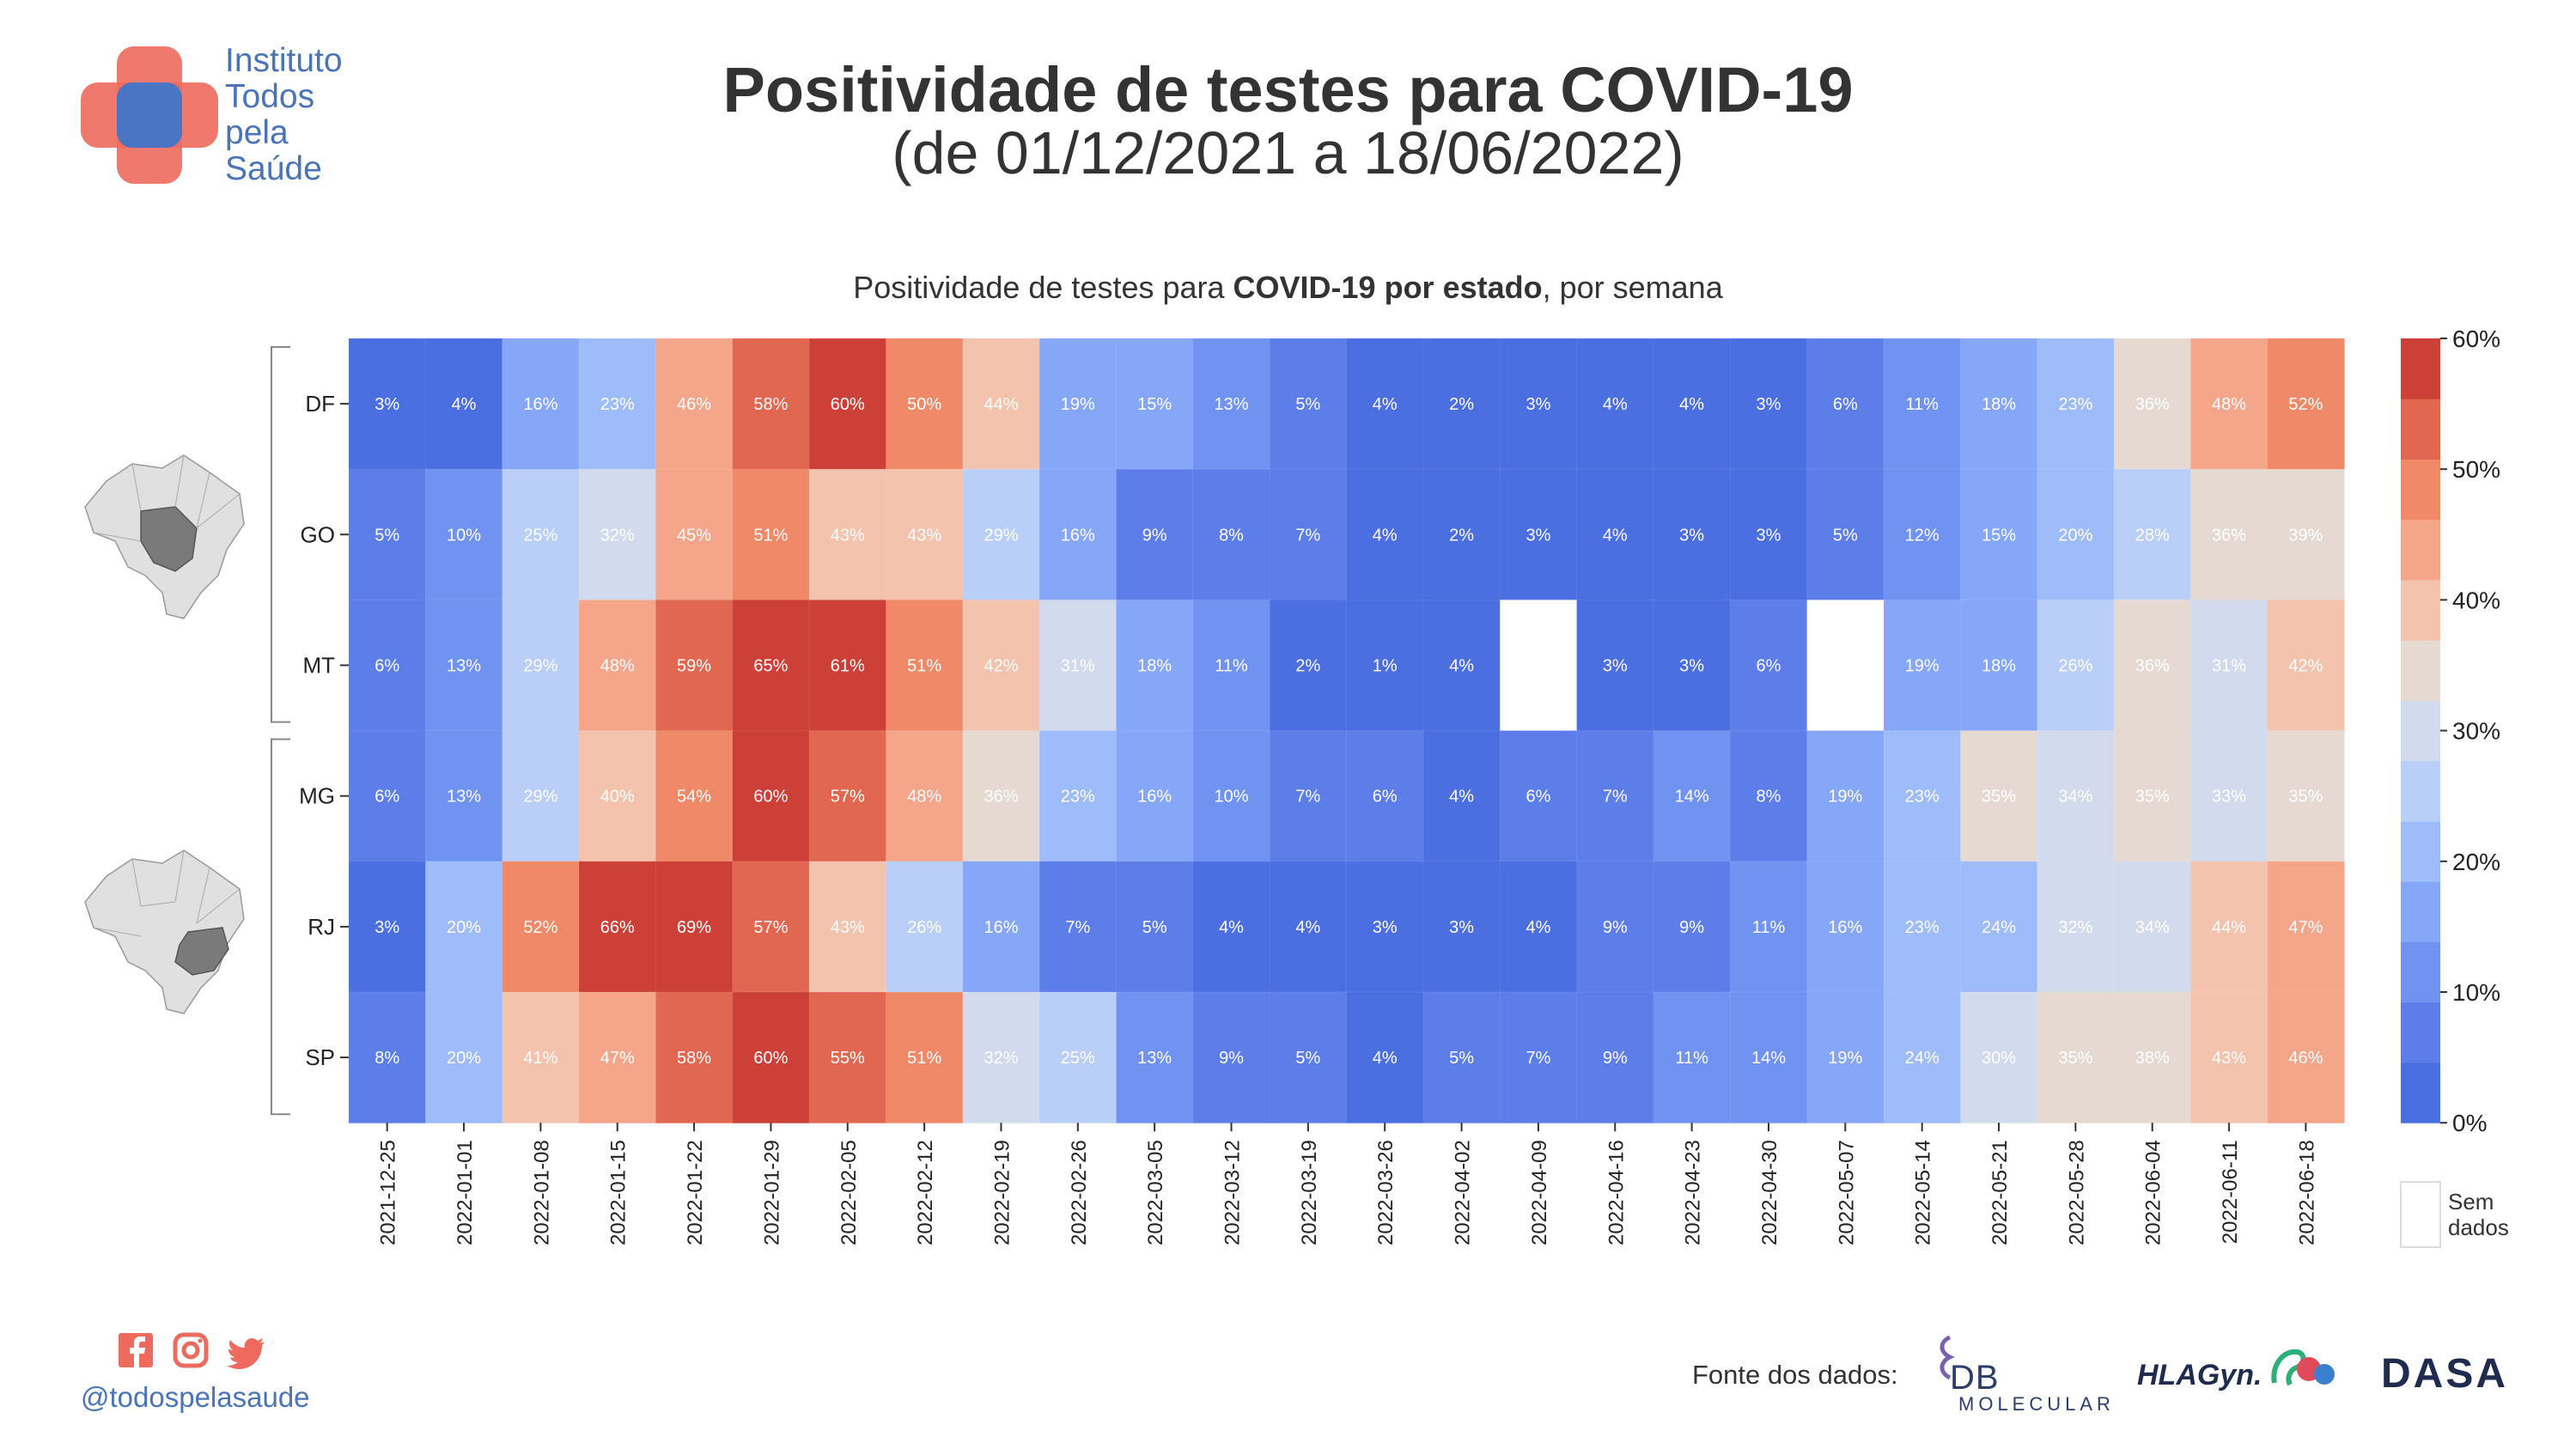 The height and width of the screenshot is (1449, 2576). What do you see at coordinates (1616, 1192) in the screenshot?
I see `x-tick-label: 2022-04-16` at bounding box center [1616, 1192].